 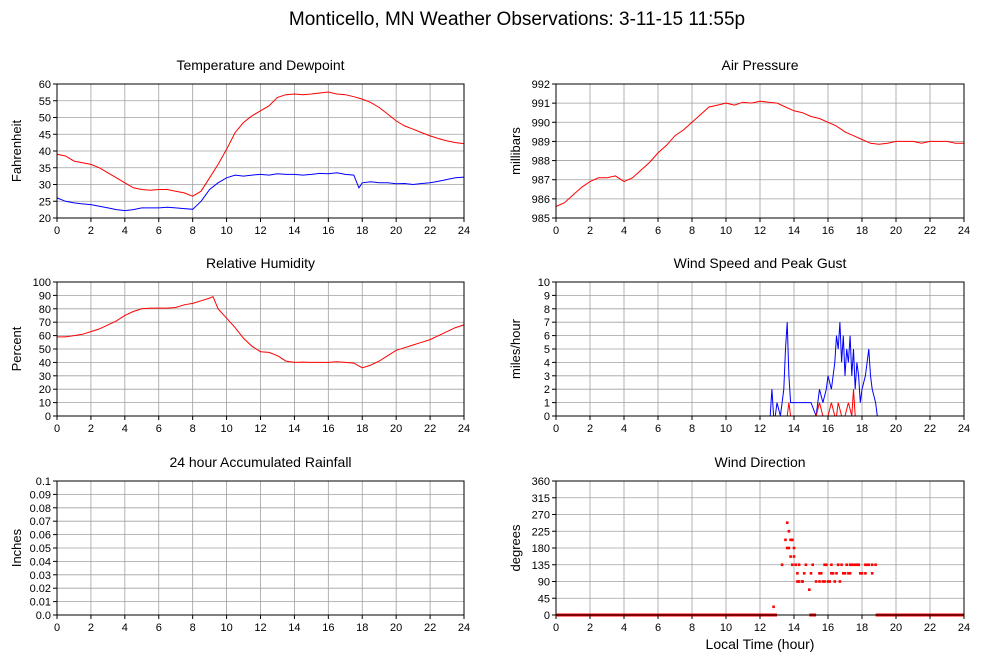 I want to click on x-tick-label: 12, so click(x=260, y=628).